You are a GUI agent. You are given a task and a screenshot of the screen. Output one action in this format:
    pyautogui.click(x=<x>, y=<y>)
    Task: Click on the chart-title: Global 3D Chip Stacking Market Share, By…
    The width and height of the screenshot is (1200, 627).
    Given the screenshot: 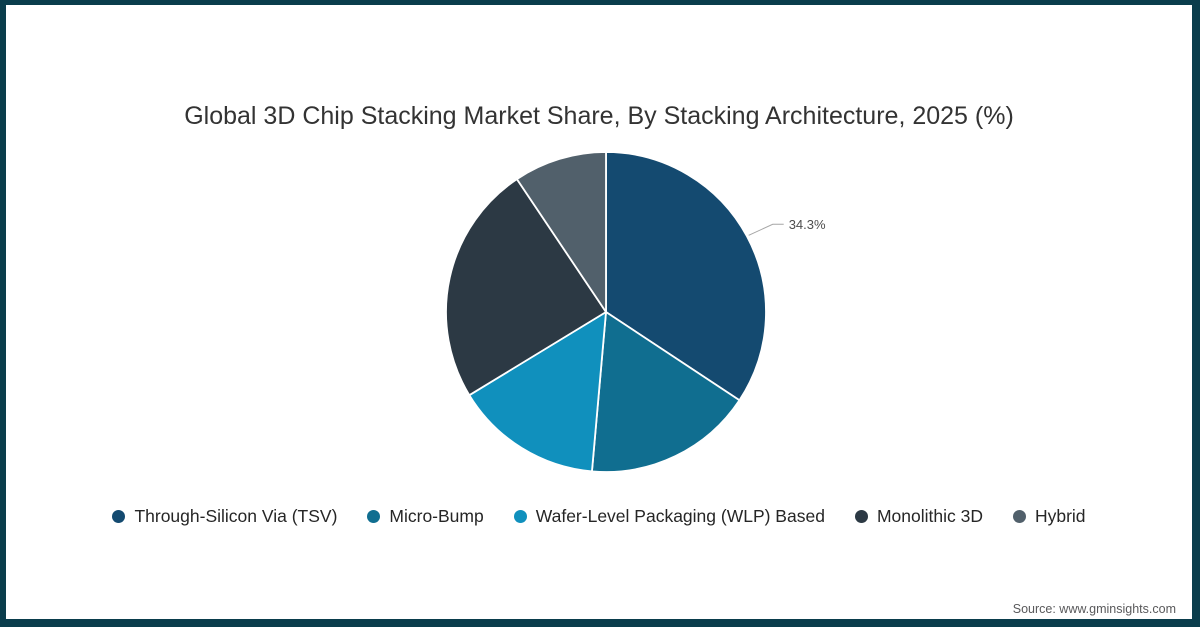 What is the action you would take?
    pyautogui.click(x=599, y=116)
    